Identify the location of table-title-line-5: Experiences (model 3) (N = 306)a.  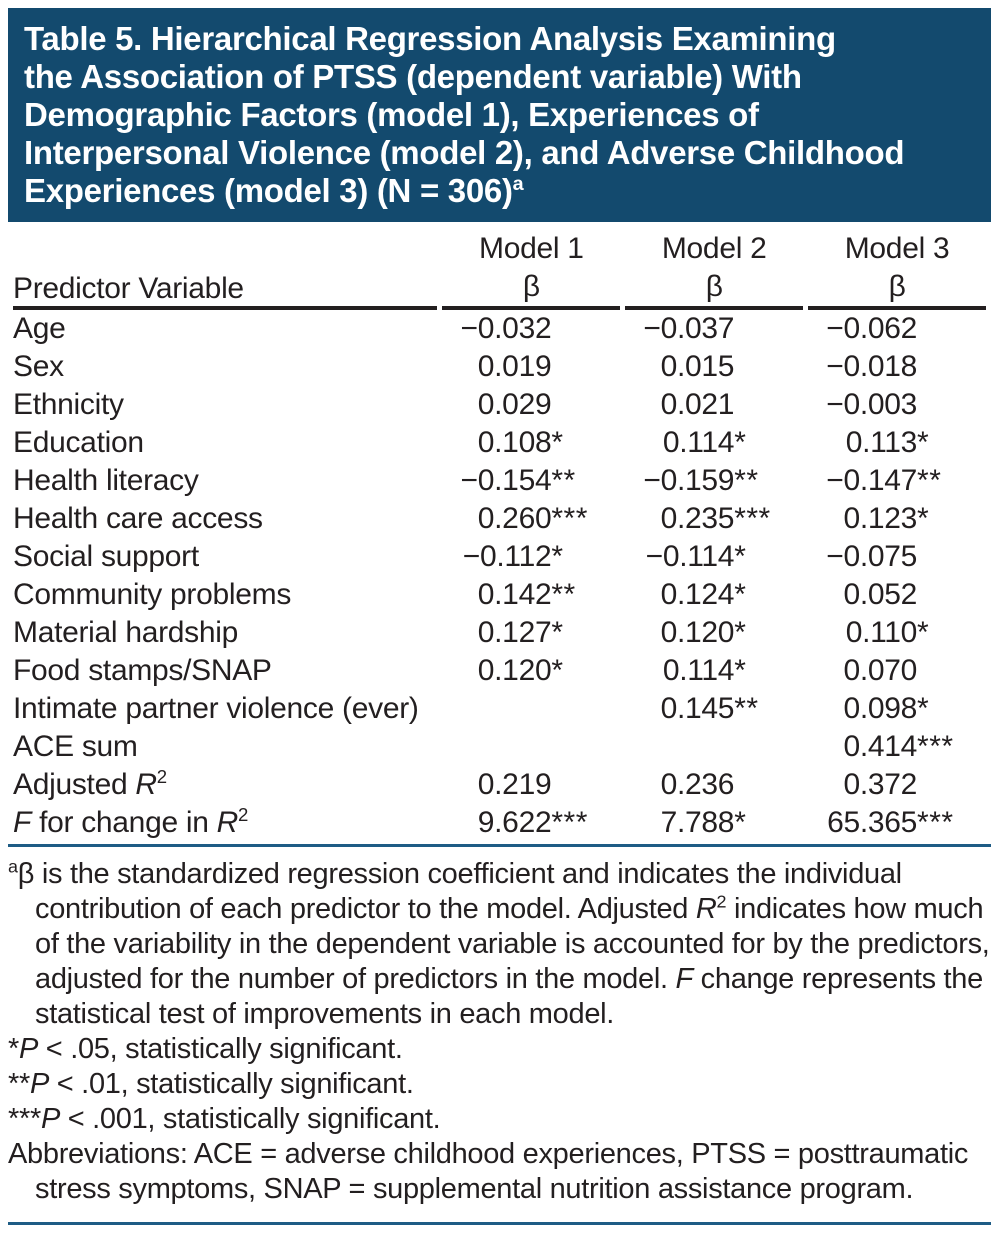
(499, 191).